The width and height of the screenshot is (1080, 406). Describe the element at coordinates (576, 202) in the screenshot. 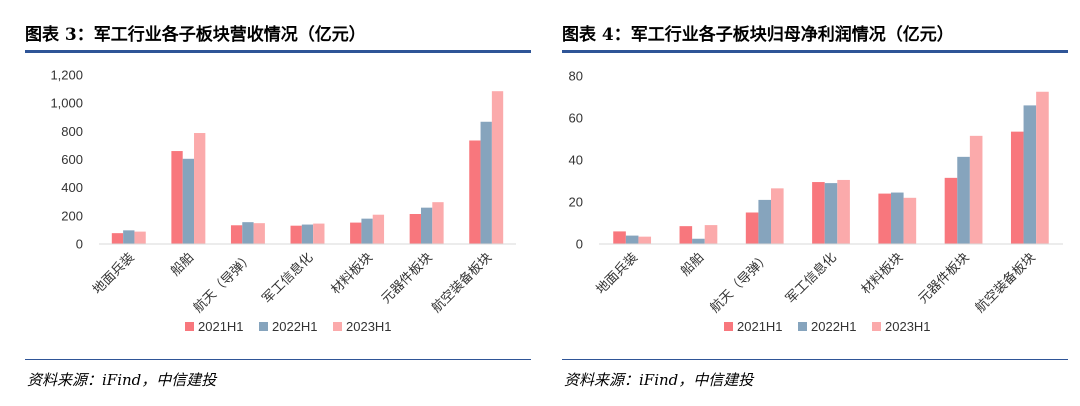

I see `y-tick-label: 20` at that location.